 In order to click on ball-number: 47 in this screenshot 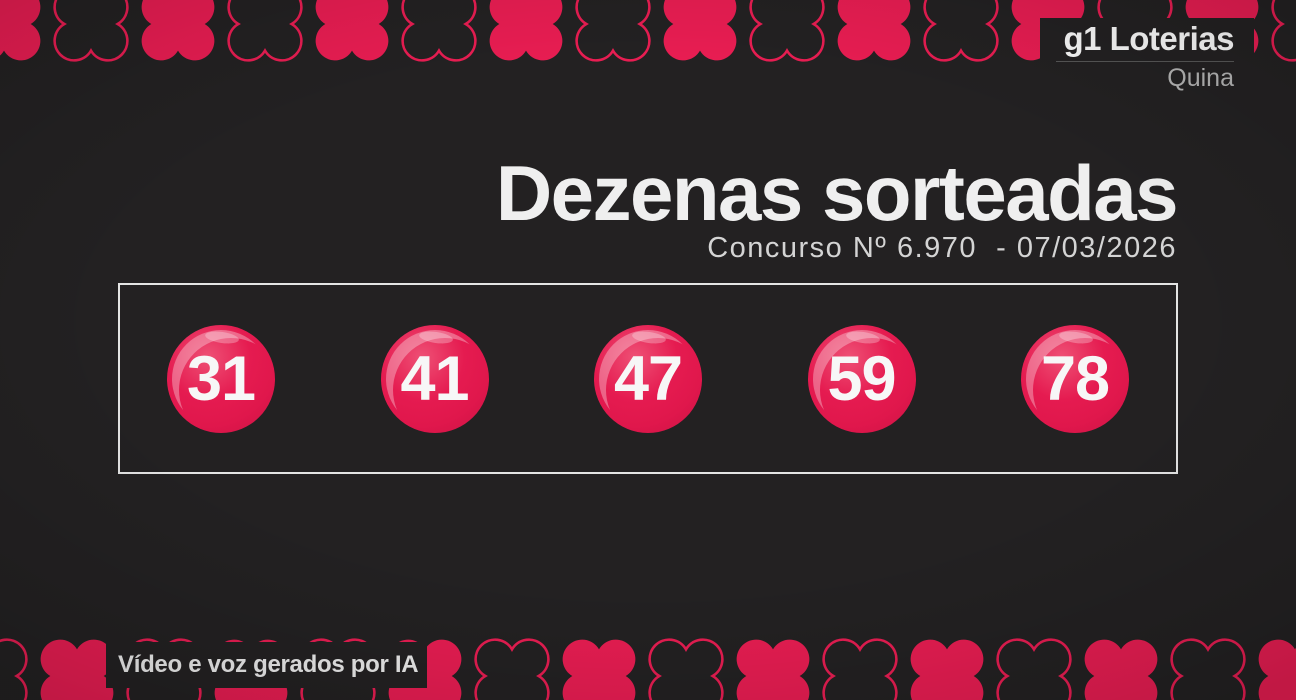, I will do `click(648, 378)`.